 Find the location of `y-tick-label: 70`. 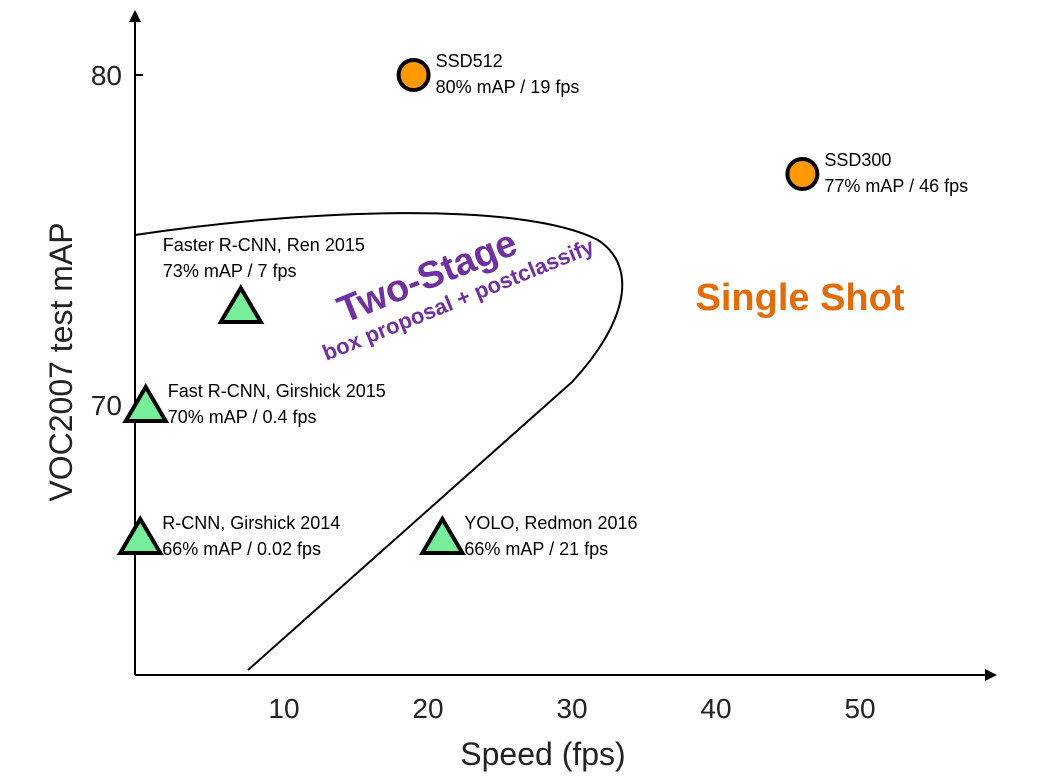

y-tick-label: 70 is located at coordinates (106, 405).